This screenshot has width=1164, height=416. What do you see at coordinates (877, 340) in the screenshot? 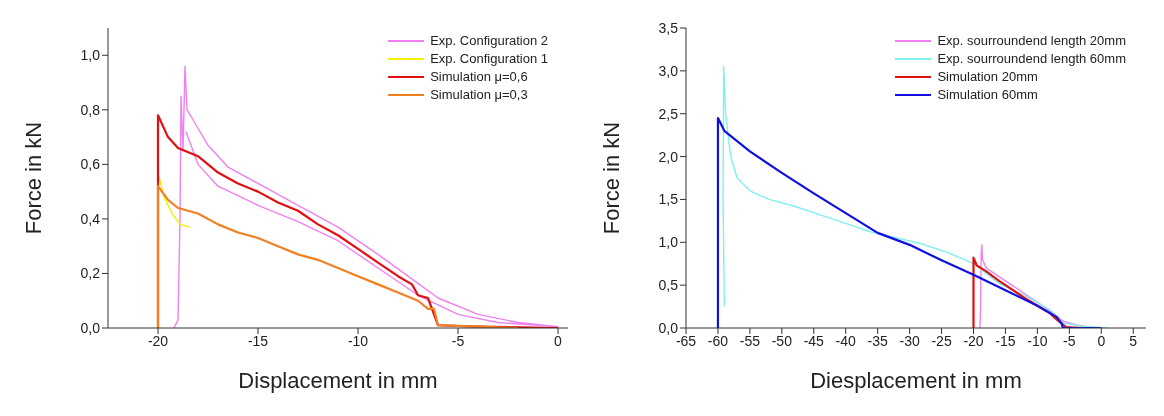
I see `x-tick-label: -35` at bounding box center [877, 340].